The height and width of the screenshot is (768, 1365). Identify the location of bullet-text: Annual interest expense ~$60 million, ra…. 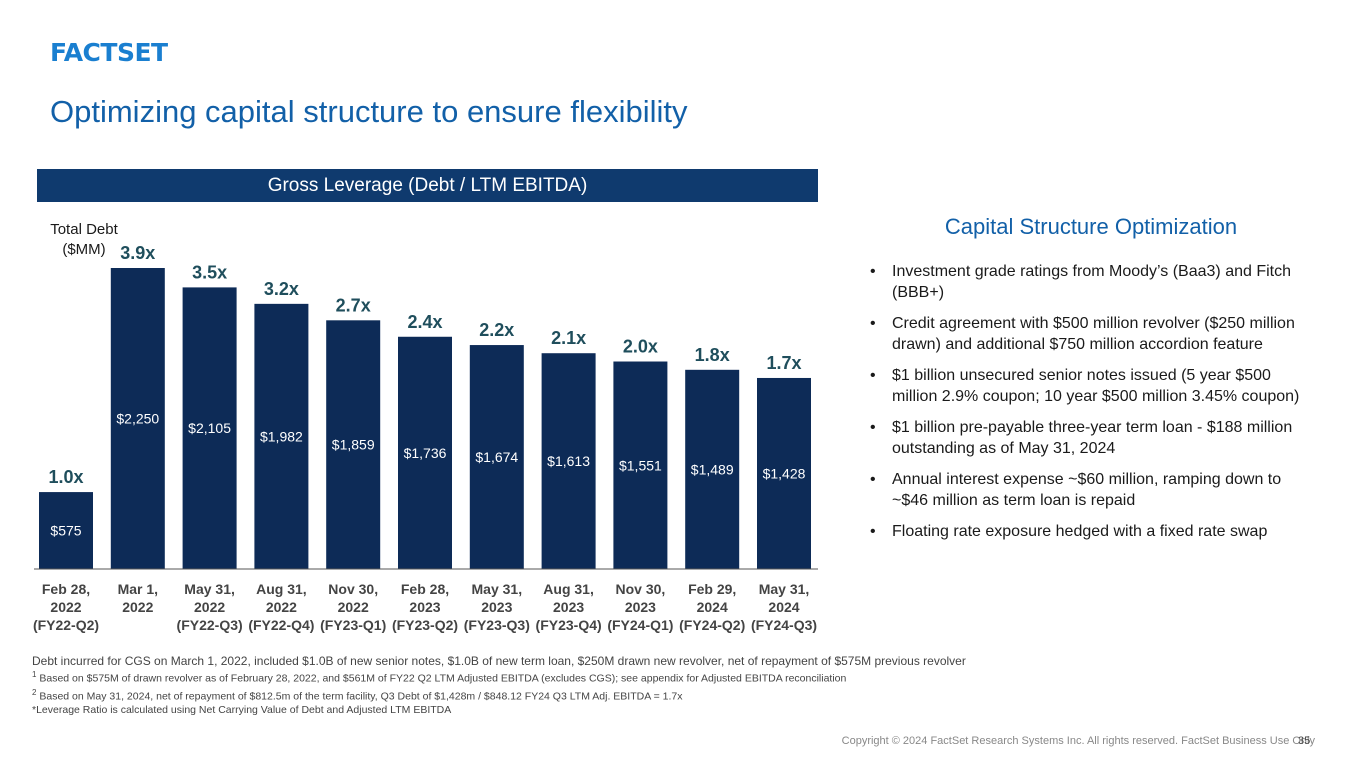
(1087, 490).